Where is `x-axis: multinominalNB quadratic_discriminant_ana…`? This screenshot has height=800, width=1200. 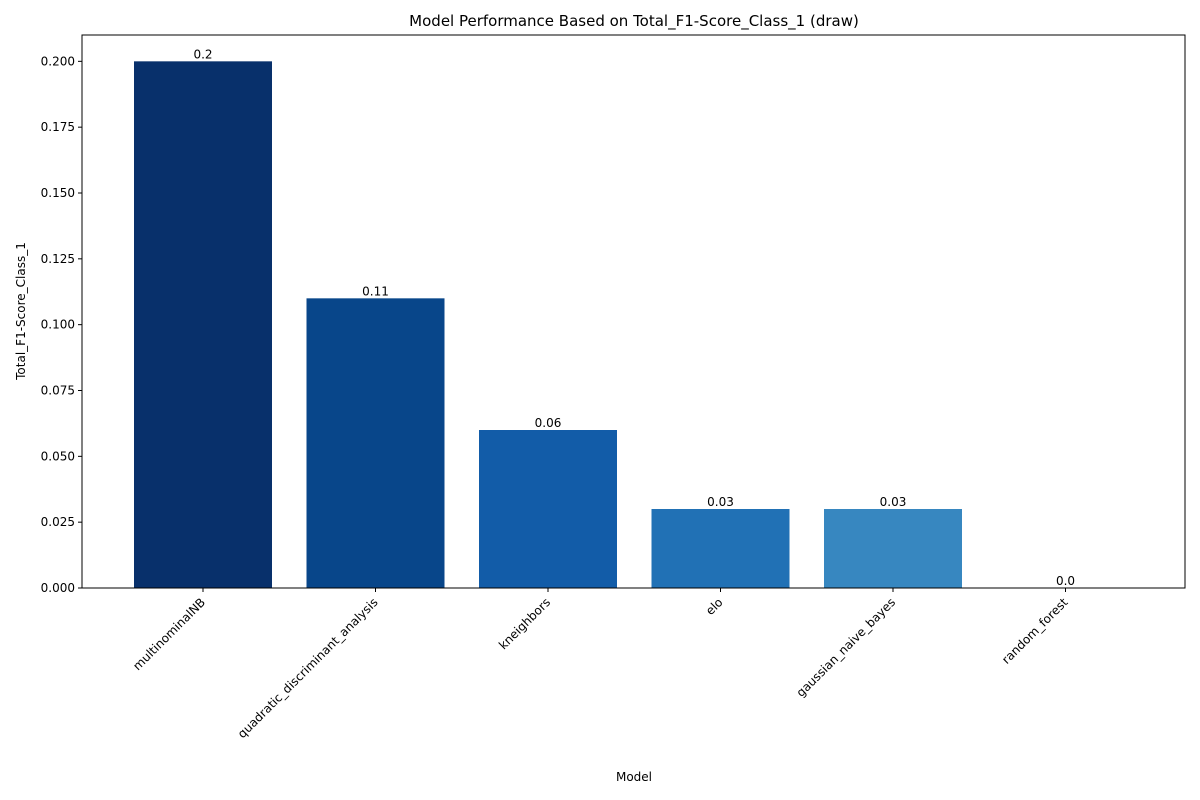
x-axis: multinominalNB quadratic_discriminant_ana… is located at coordinates (600, 664).